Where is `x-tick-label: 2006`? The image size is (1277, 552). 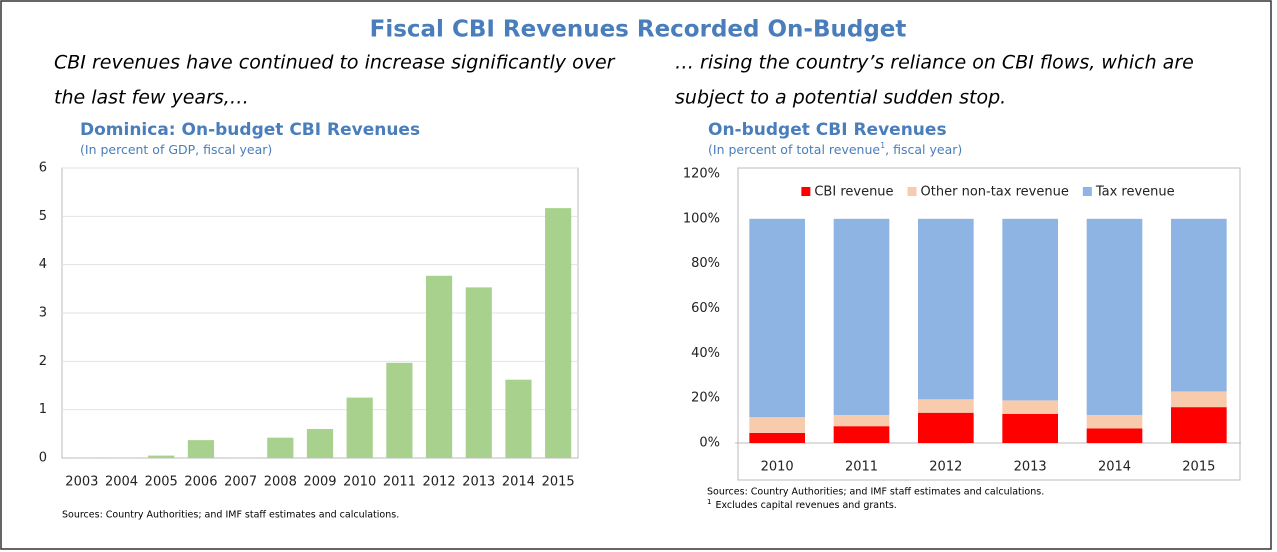
x-tick-label: 2006 is located at coordinates (200, 482).